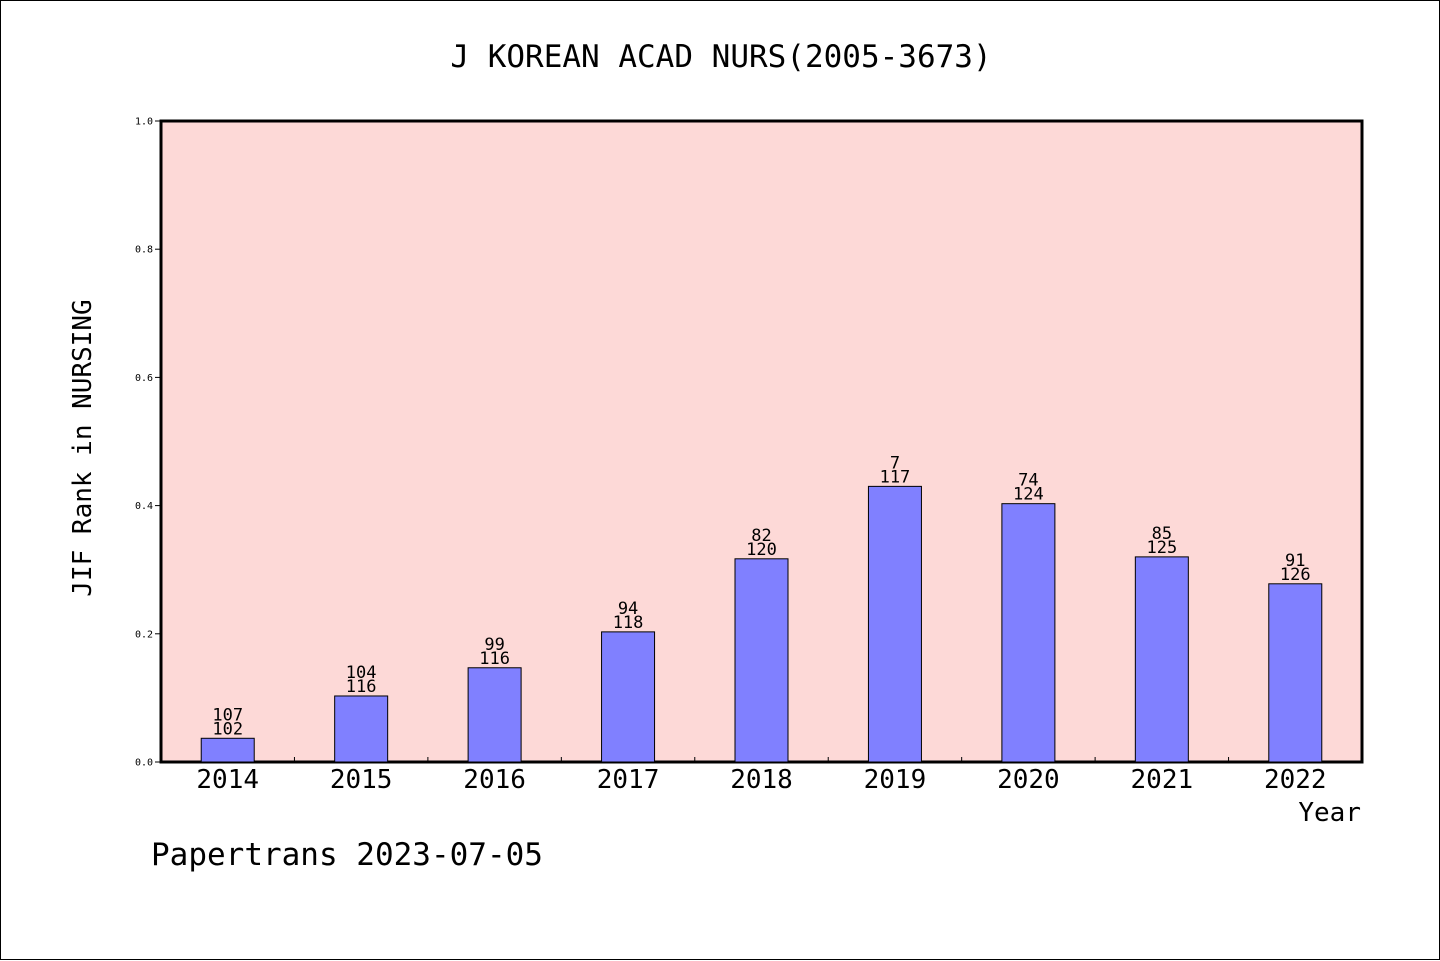 The height and width of the screenshot is (961, 1440). I want to click on bar-total-label: 102, so click(227, 729).